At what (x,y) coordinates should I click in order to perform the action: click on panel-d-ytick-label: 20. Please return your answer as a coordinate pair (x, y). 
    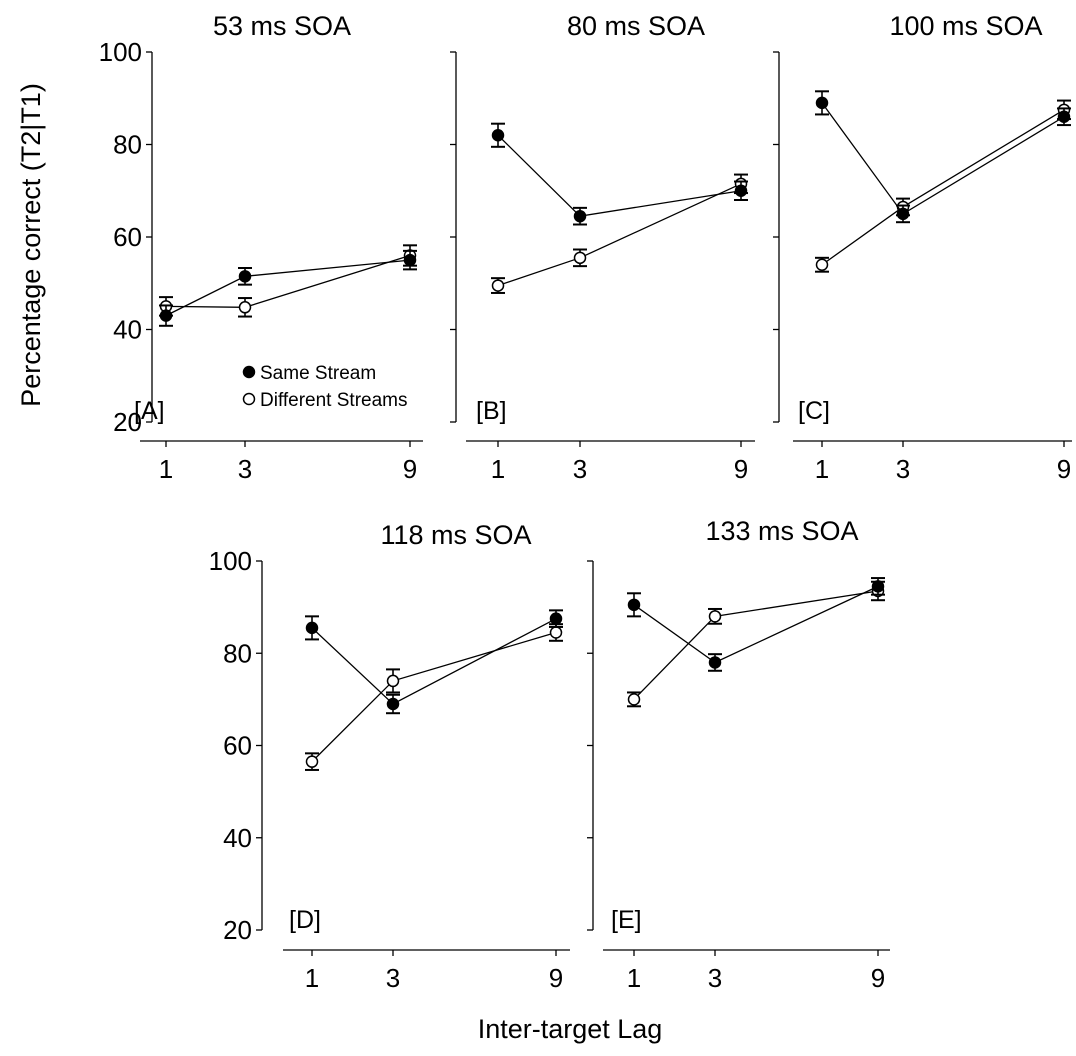
    Looking at the image, I should click on (237, 930).